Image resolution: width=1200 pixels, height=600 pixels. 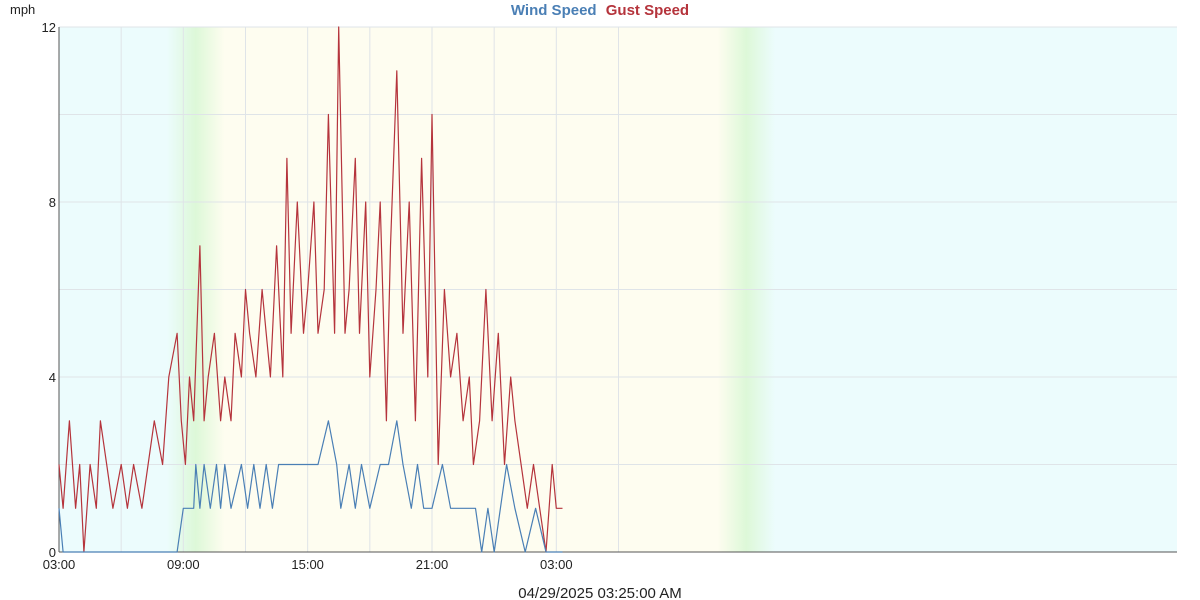 What do you see at coordinates (599, 592) in the screenshot?
I see `timestamp-label: 04/29/2025 03:25:00 AM` at bounding box center [599, 592].